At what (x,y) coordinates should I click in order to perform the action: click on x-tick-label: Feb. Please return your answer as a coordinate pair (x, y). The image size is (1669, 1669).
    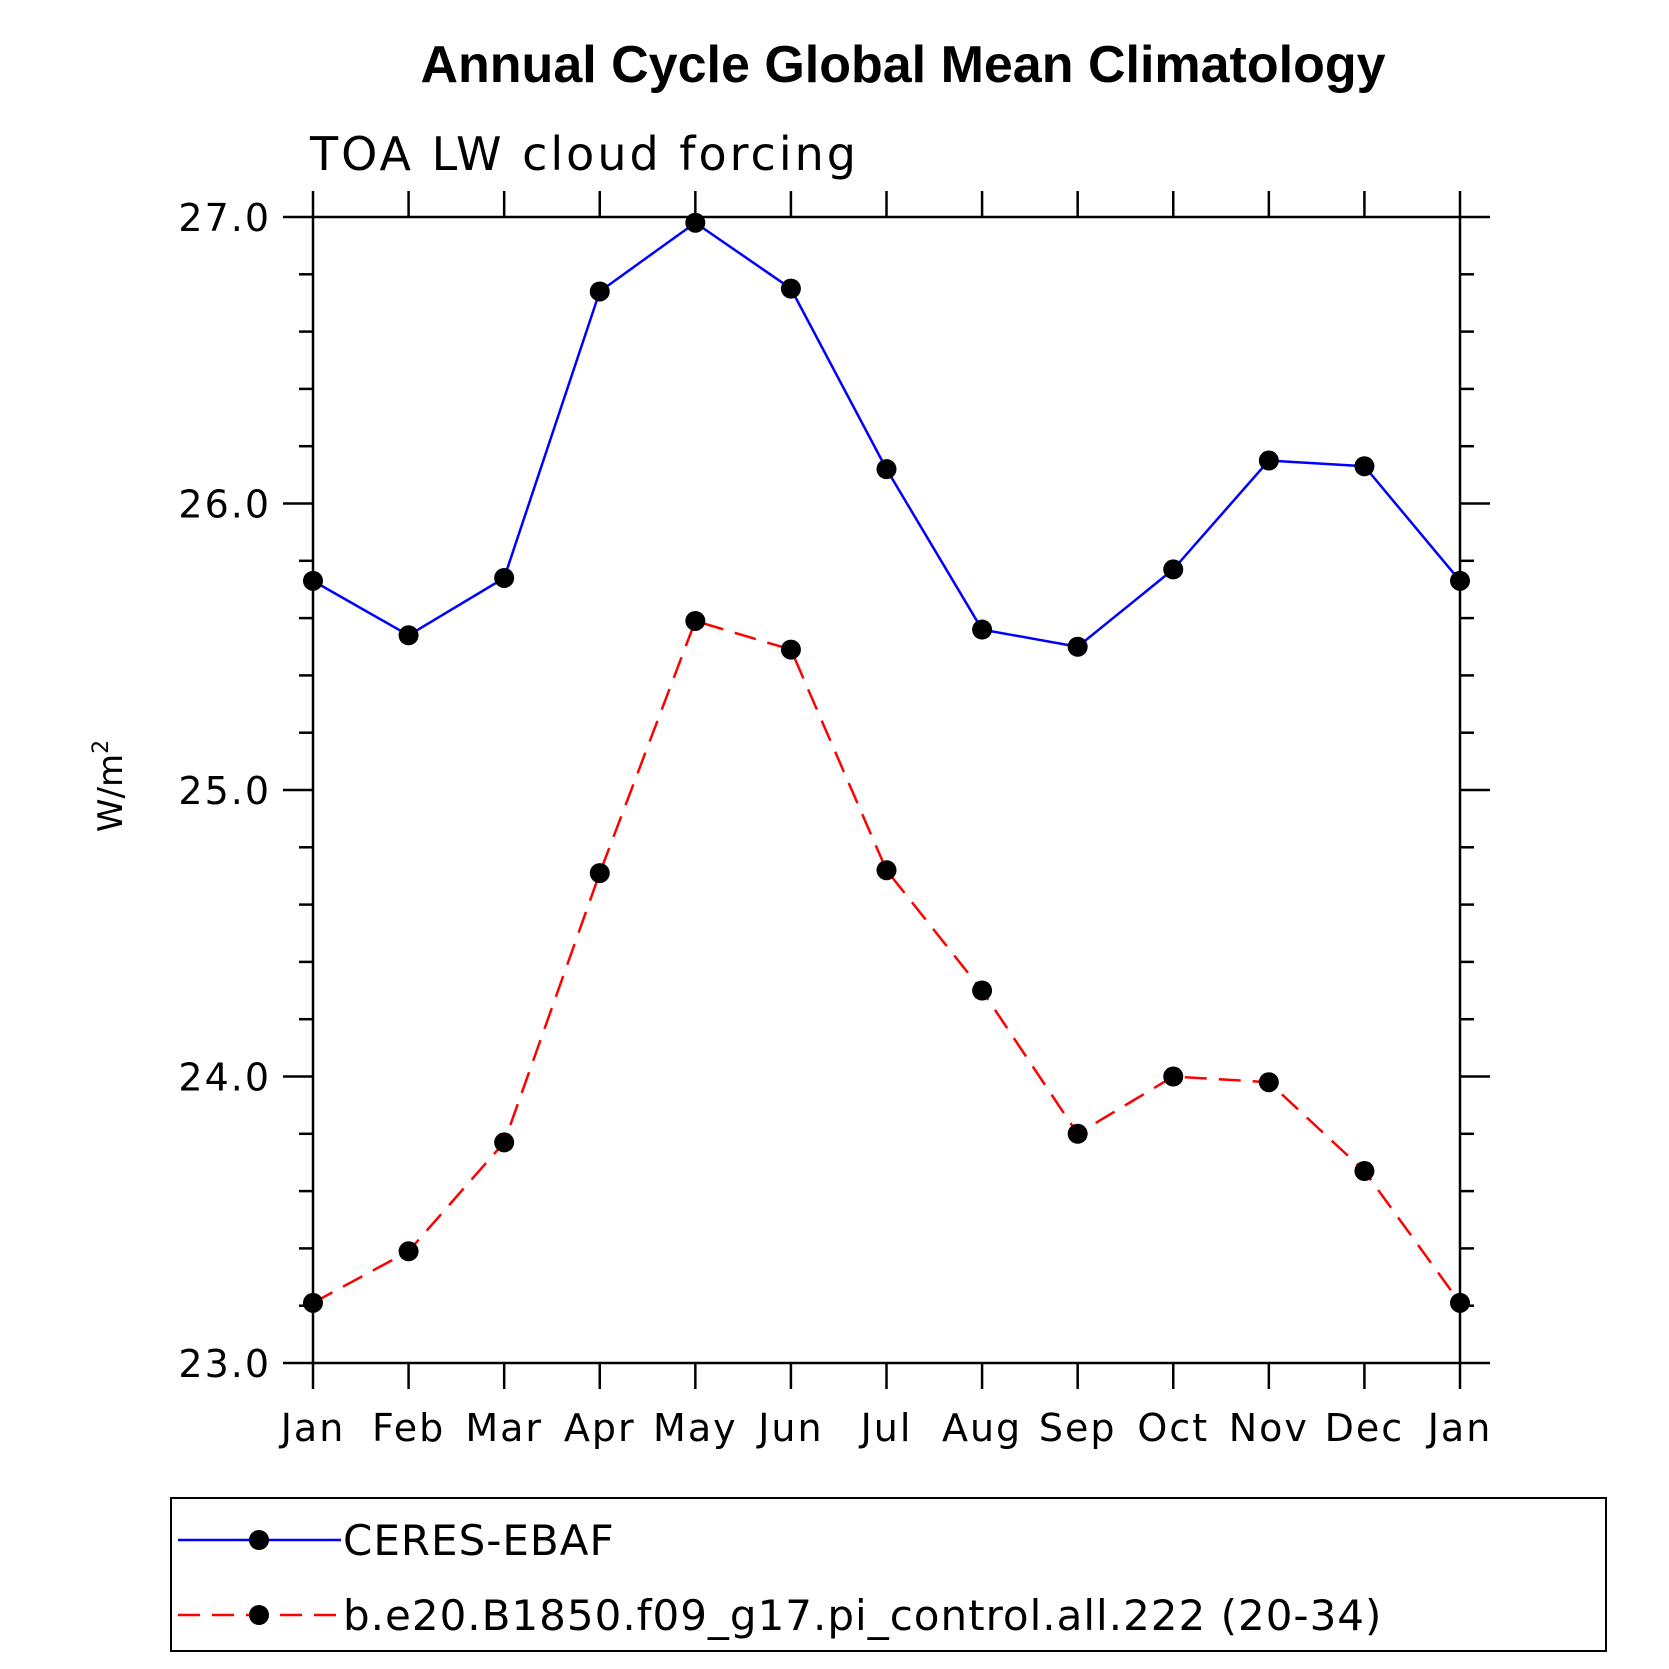
    Looking at the image, I should click on (408, 1428).